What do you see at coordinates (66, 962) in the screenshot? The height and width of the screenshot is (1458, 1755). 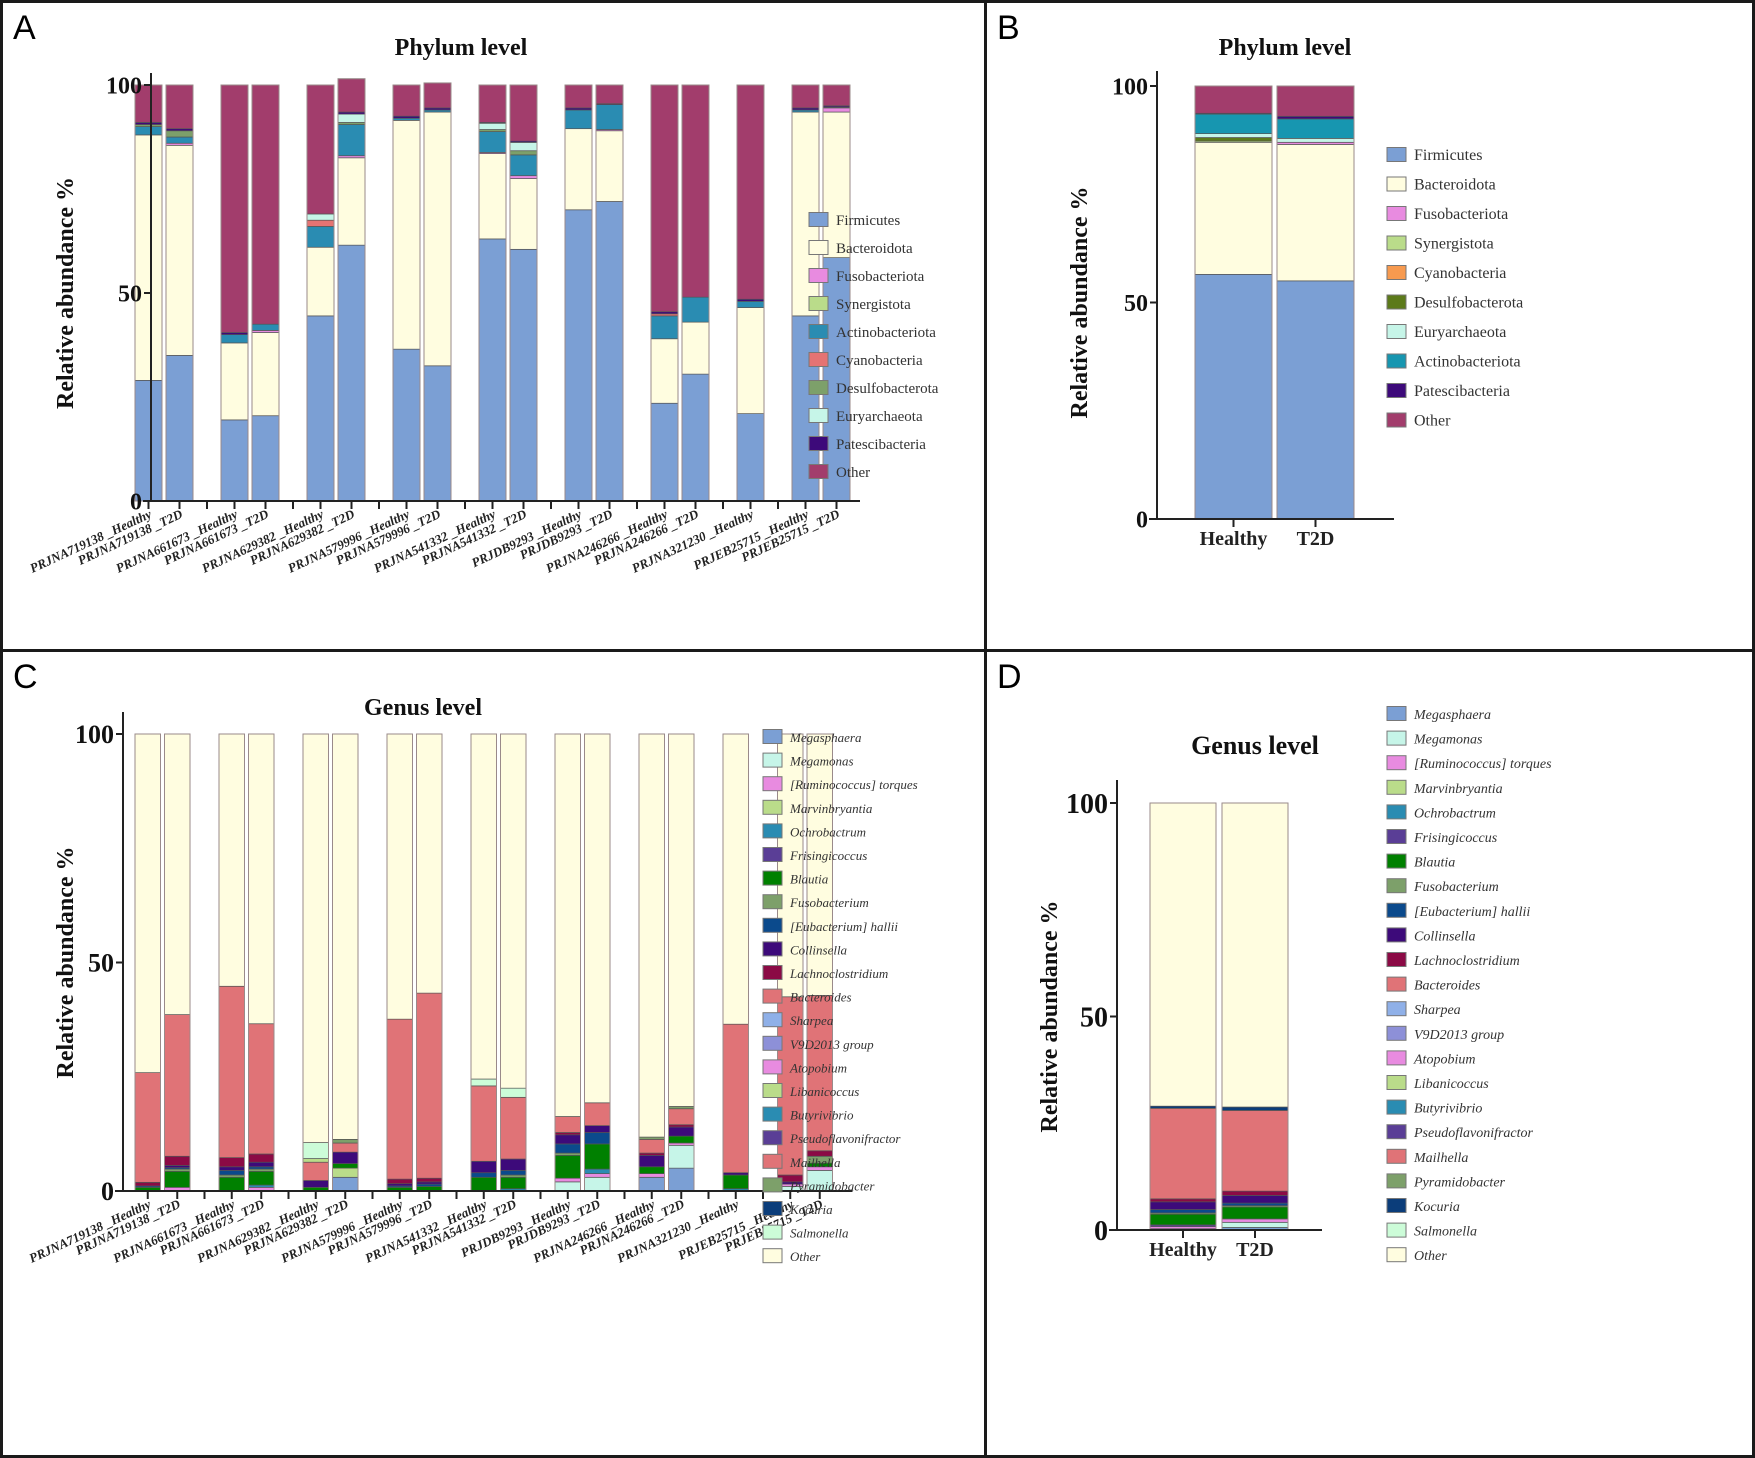 I see `y-axis-label: Relative abundance %` at bounding box center [66, 962].